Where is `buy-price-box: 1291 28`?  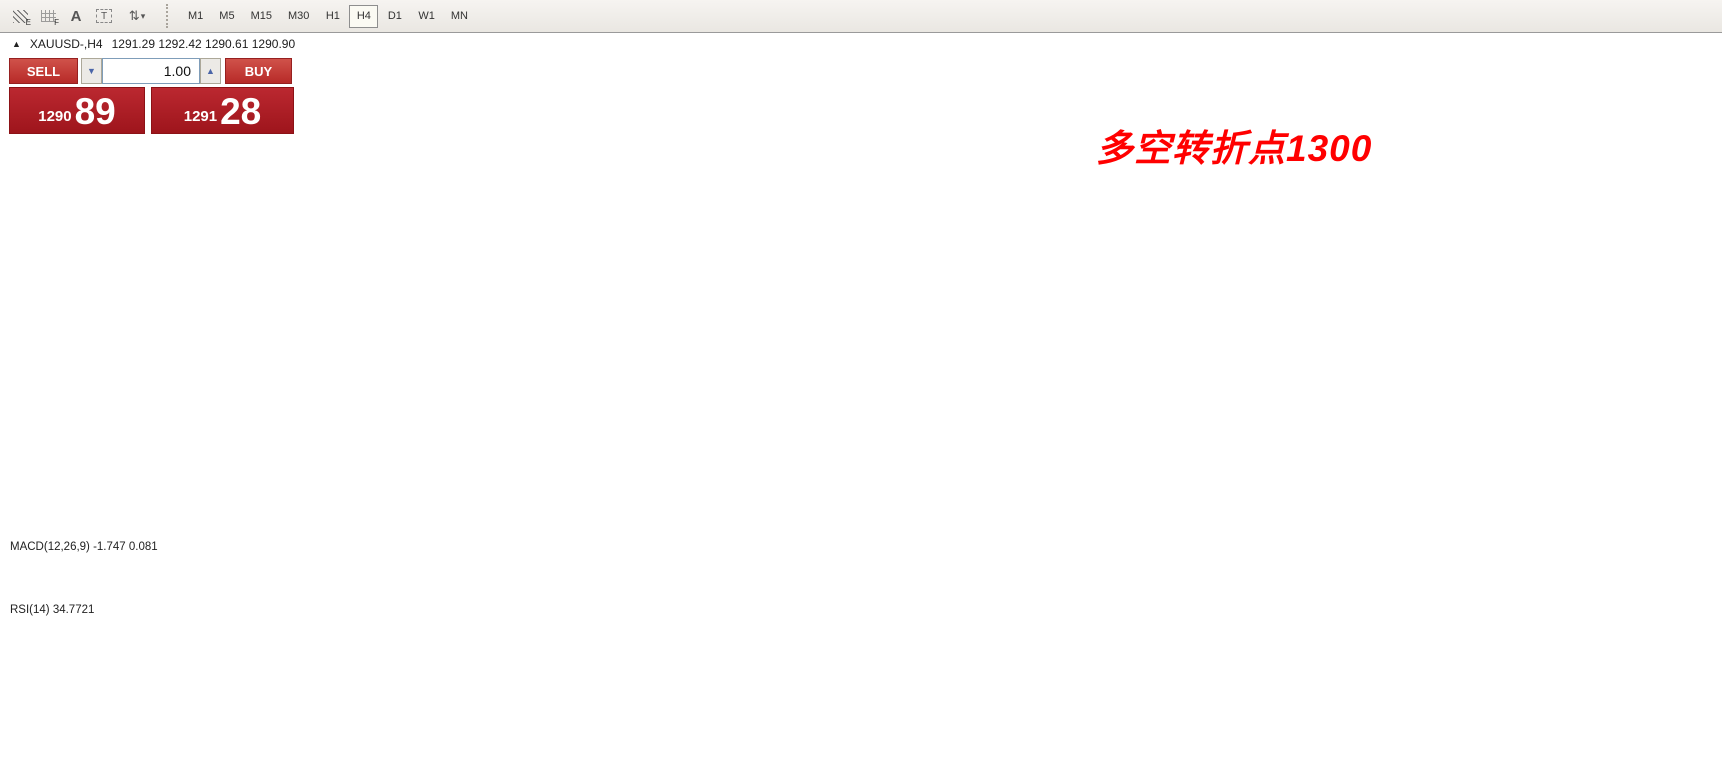 buy-price-box: 1291 28 is located at coordinates (222, 110).